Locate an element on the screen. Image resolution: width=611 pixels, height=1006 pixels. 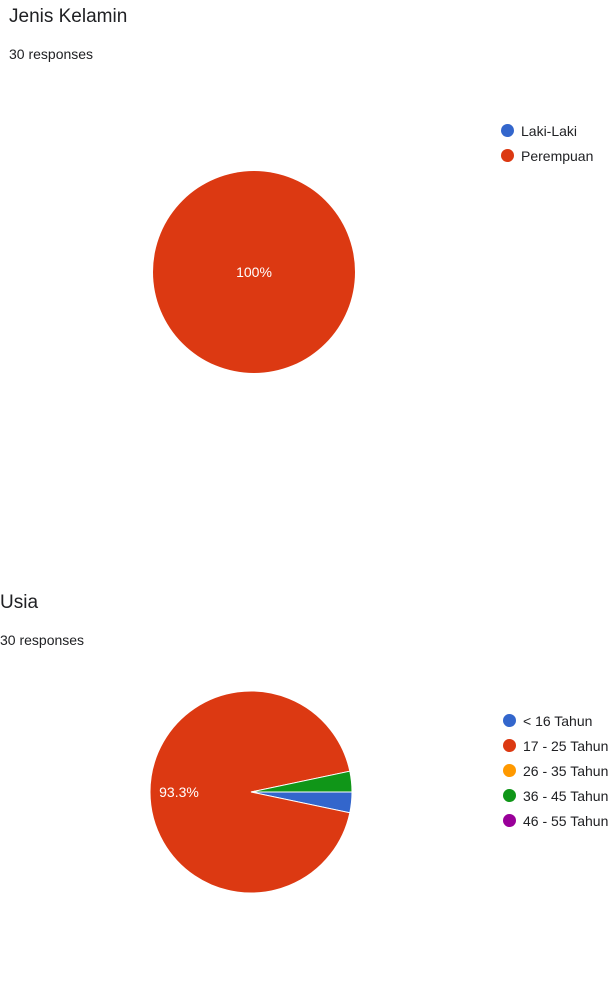
legend-item-17-25-tahun: 17 - 25 Tahun is located at coordinates (555, 745).